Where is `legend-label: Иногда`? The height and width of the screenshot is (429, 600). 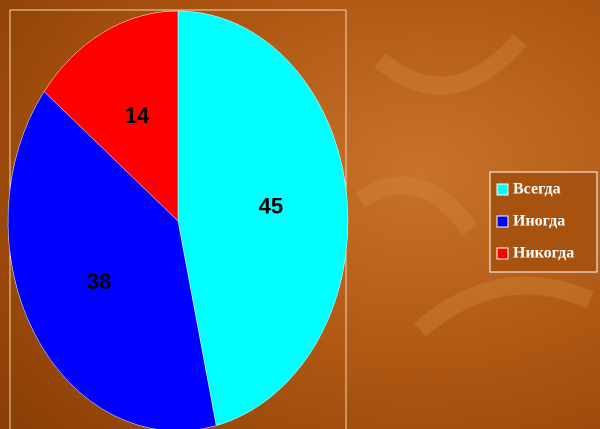 legend-label: Иногда is located at coordinates (539, 221).